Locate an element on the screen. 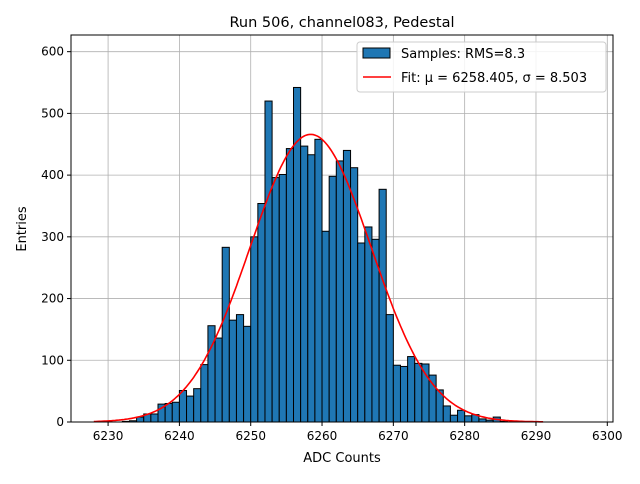 Image resolution: width=640 pixels, height=484 pixels. y-tick-label: 400 is located at coordinates (52, 175).